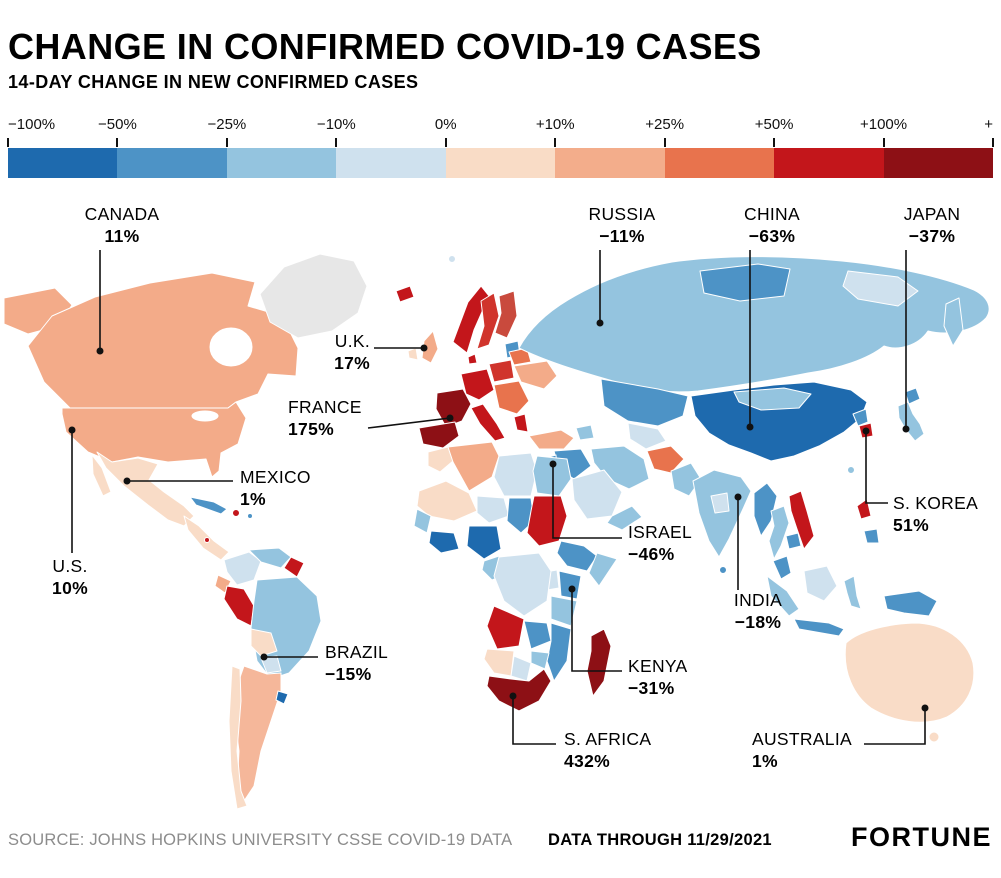  What do you see at coordinates (587, 502) in the screenshot?
I see `israel-callout-line` at bounding box center [587, 502].